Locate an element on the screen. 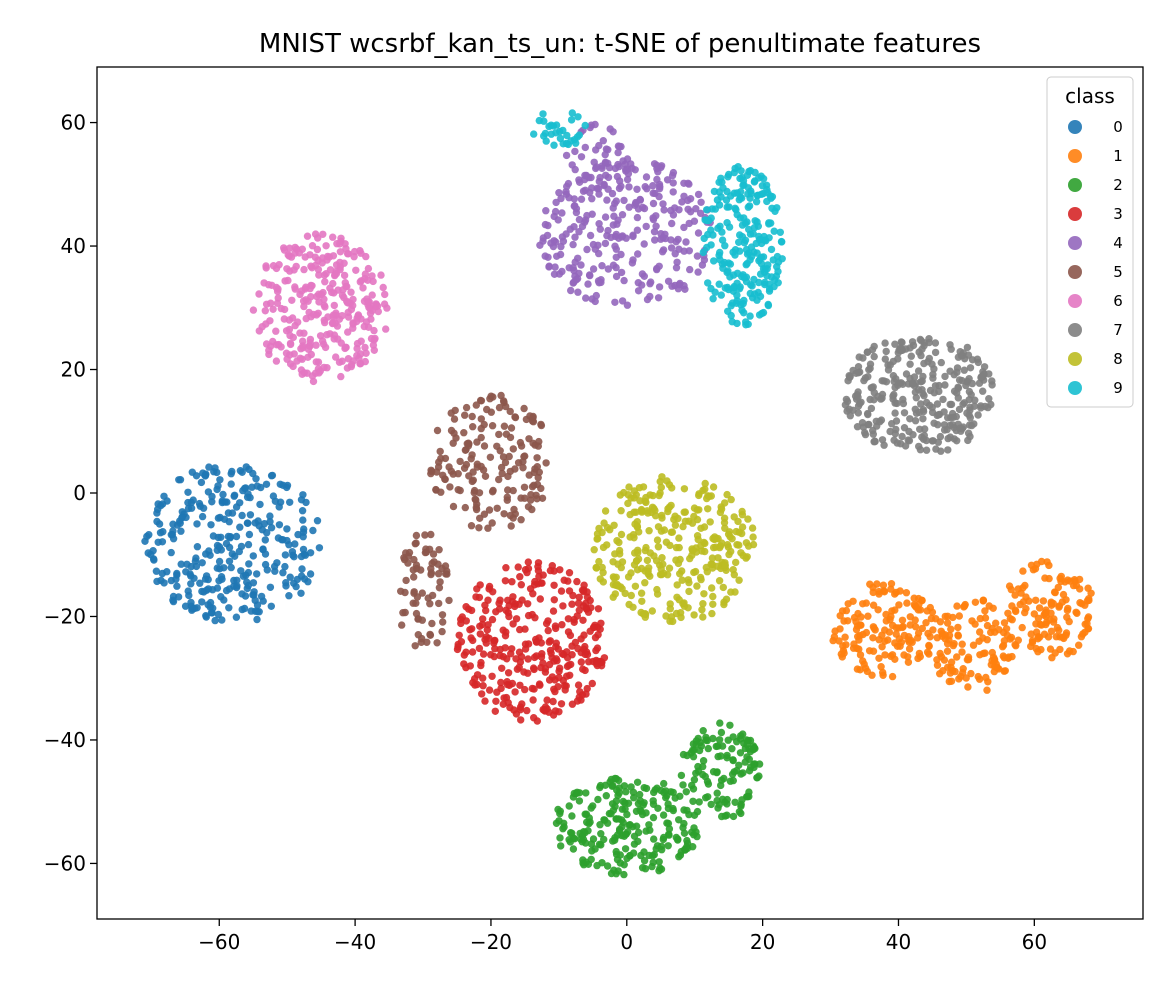  legend-title: class is located at coordinates (1090, 96).